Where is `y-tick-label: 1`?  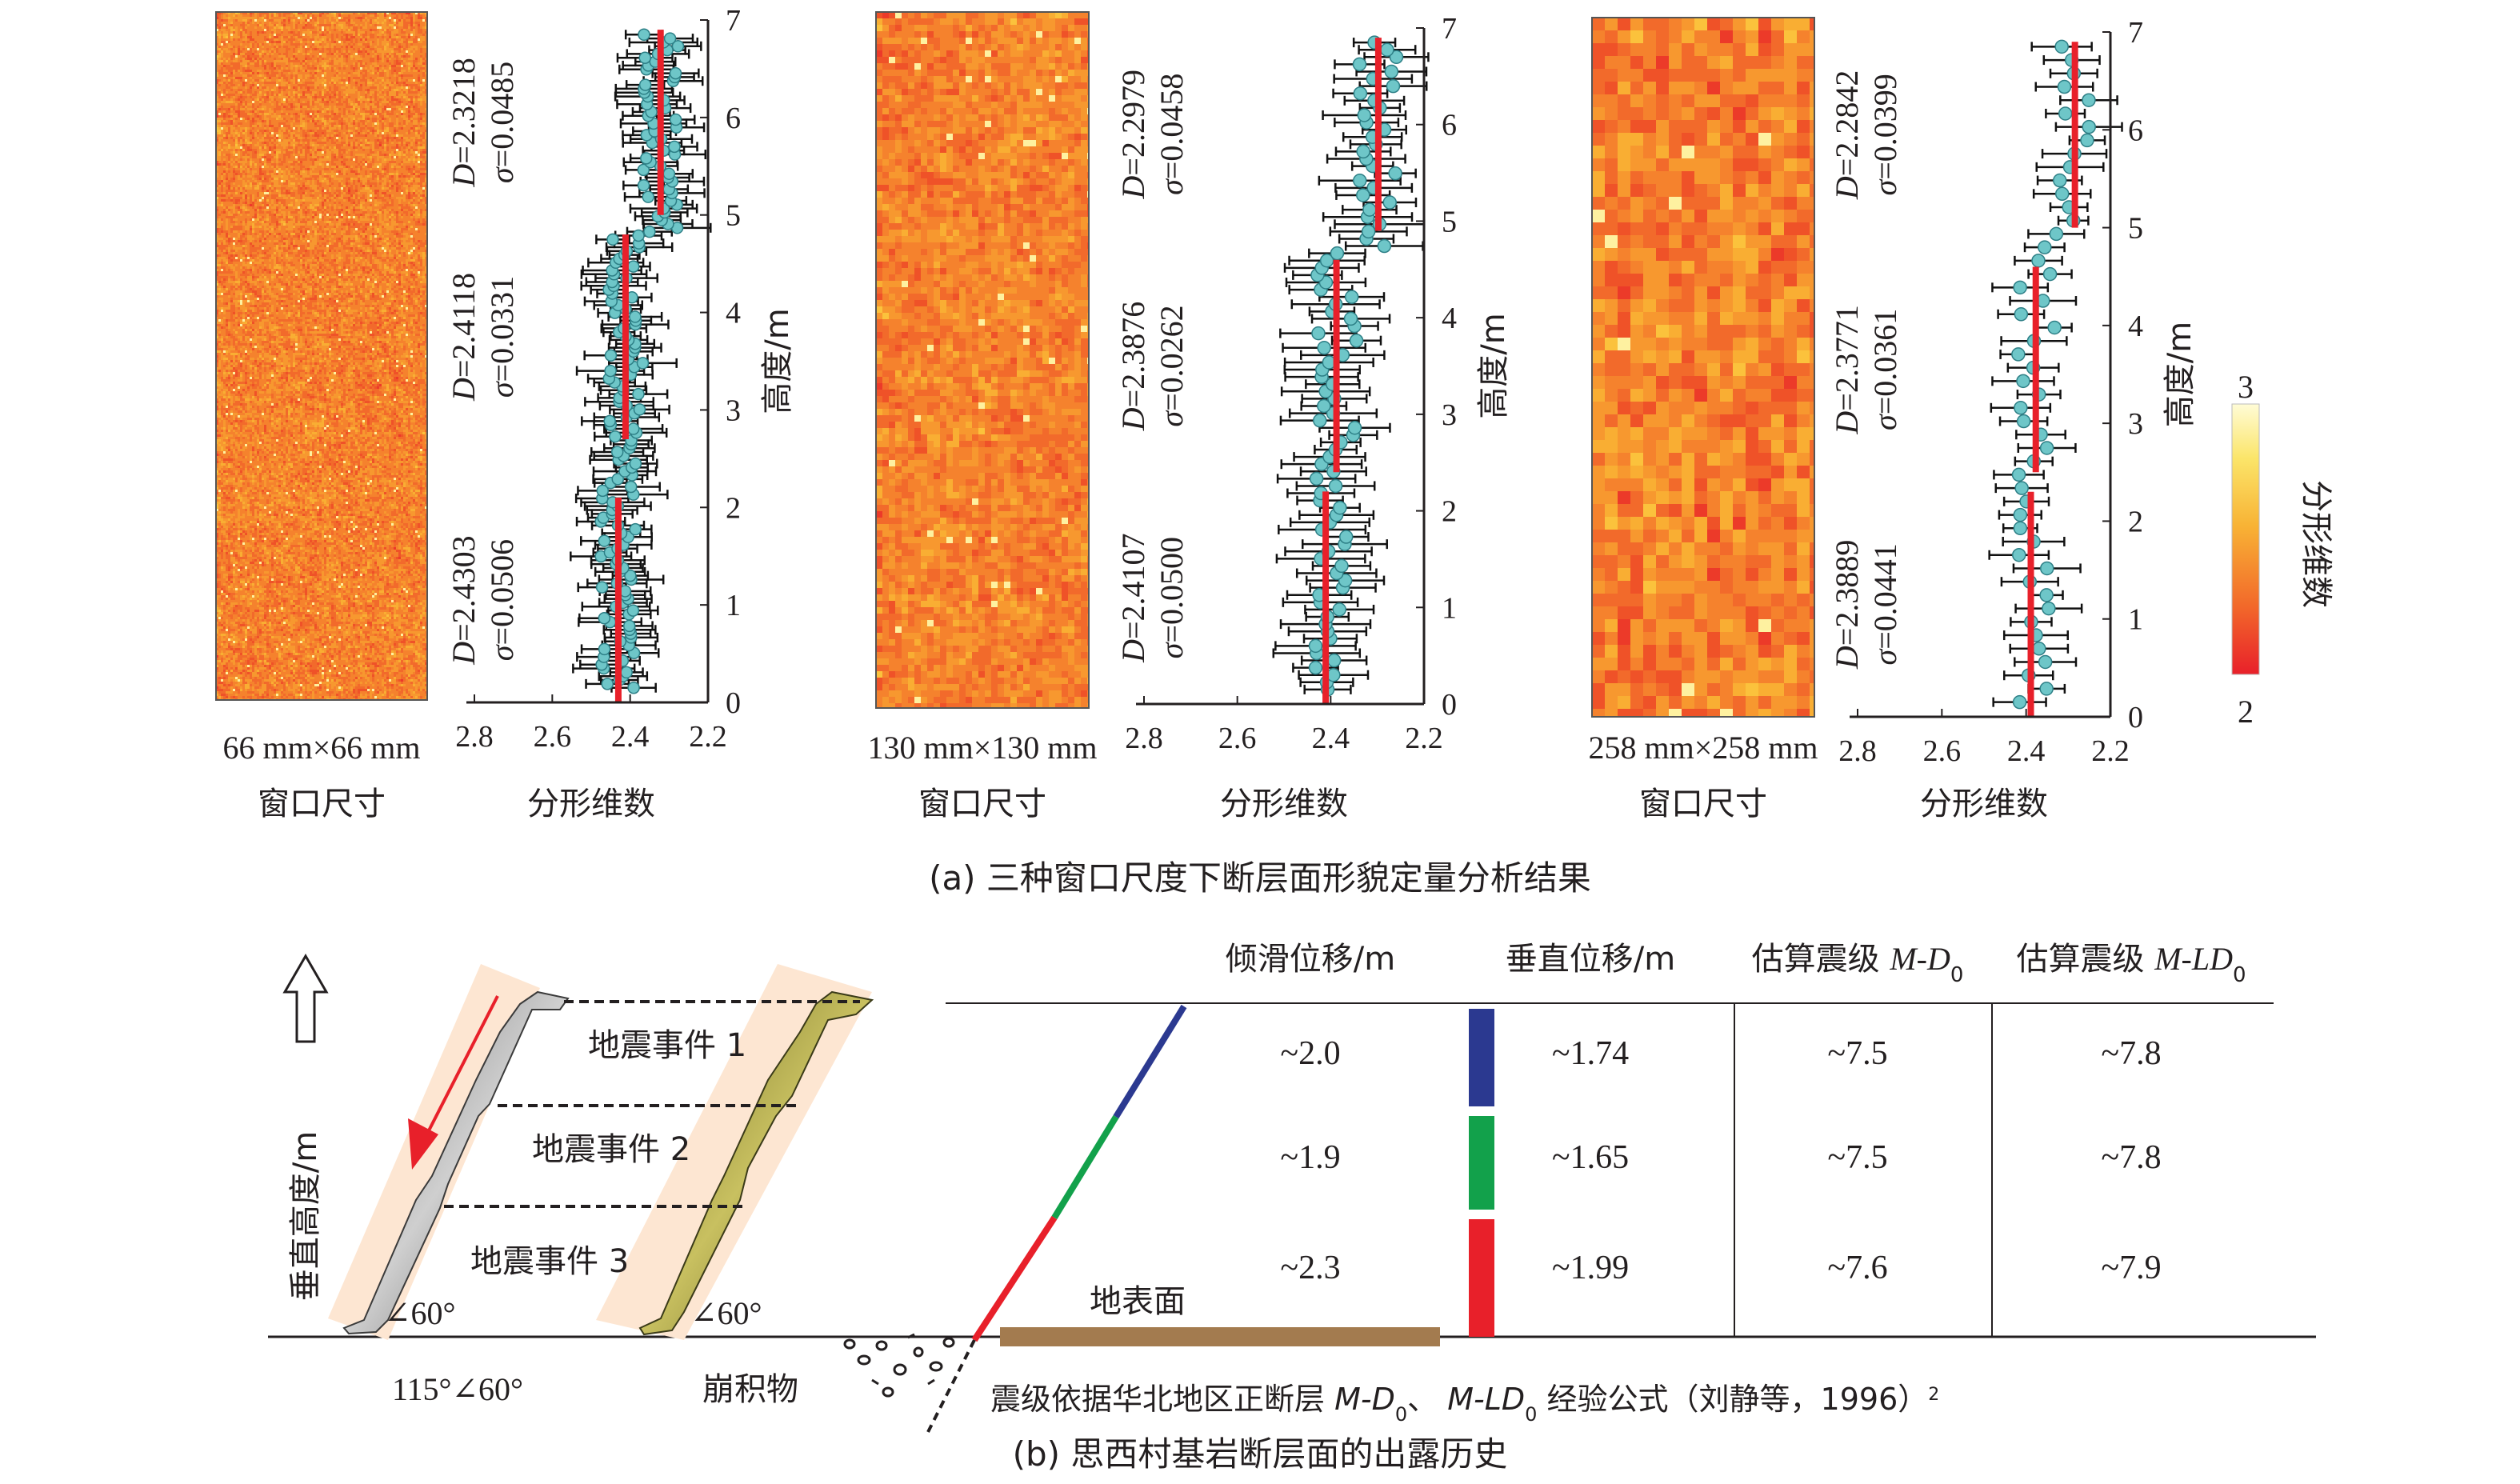 y-tick-label: 1 is located at coordinates (733, 605).